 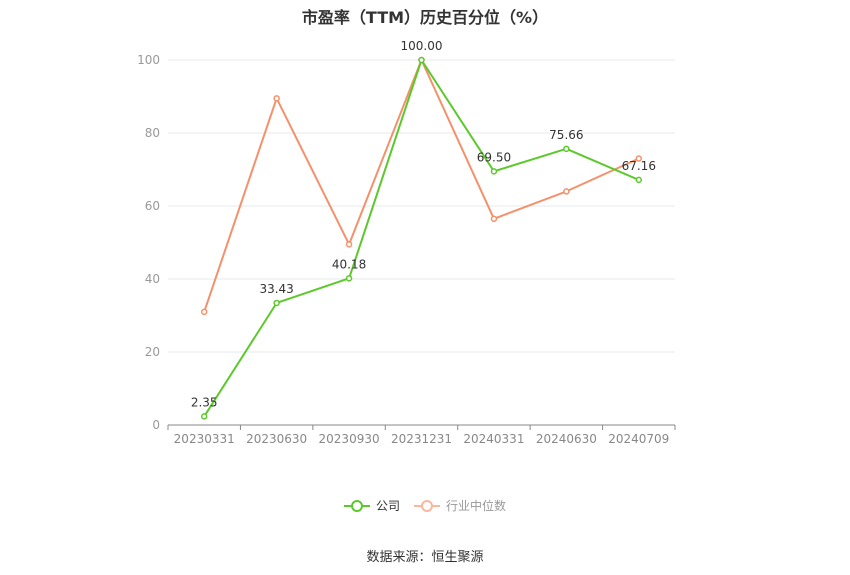 What do you see at coordinates (204, 439) in the screenshot?
I see `x-tick-label-20230331: 20230331` at bounding box center [204, 439].